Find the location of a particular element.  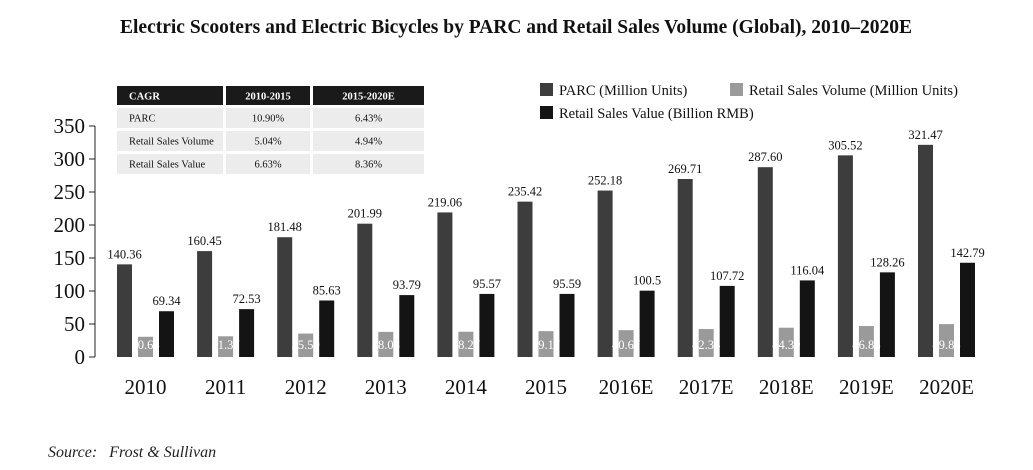

data-label-retail-sales-volume-million-units-2011: 31.37 is located at coordinates (226, 345).